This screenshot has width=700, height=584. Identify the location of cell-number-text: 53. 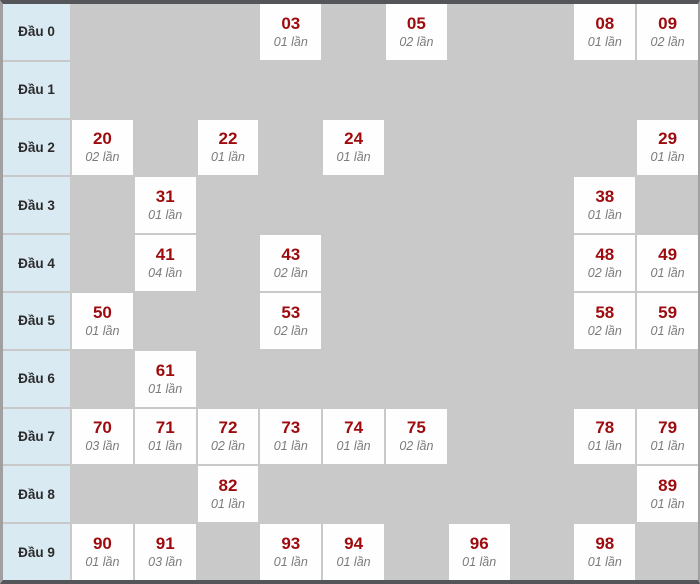
(291, 312).